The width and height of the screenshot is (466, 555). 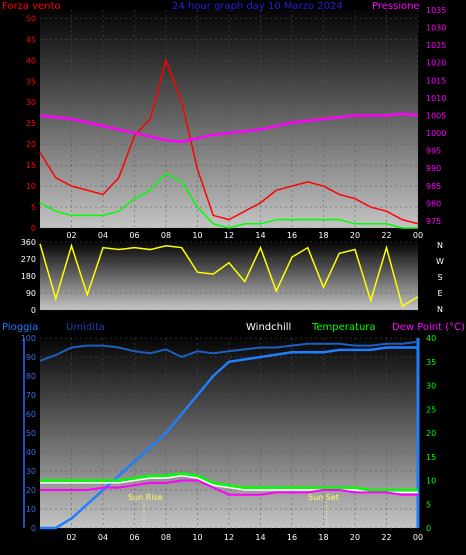 I want to click on compass-tick-label: S, so click(x=439, y=277).